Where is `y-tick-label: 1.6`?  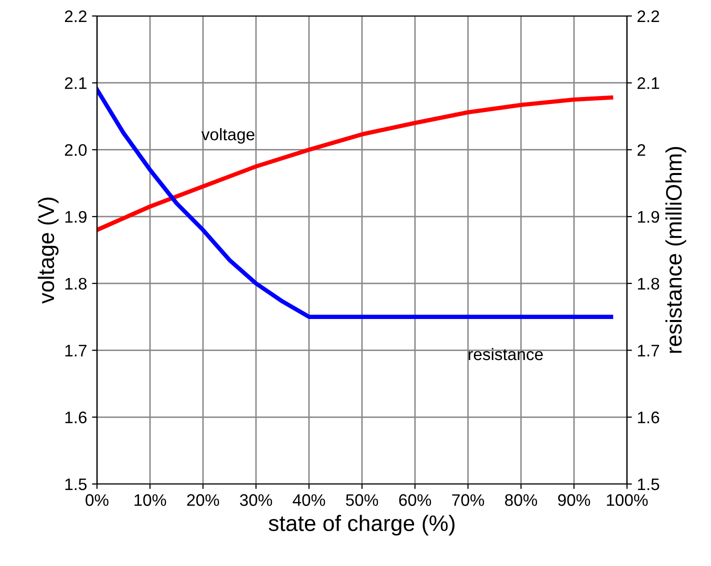
y-tick-label: 1.6 is located at coordinates (76, 418).